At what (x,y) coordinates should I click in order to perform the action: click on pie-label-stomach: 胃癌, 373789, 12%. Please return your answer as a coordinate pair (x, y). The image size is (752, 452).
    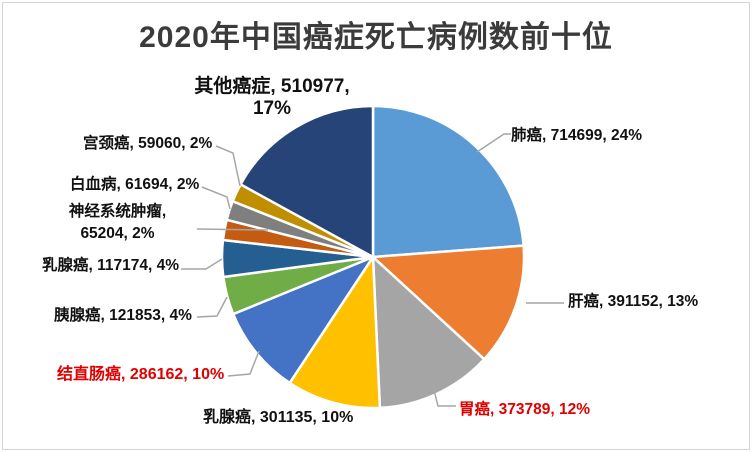
    Looking at the image, I should click on (524, 409).